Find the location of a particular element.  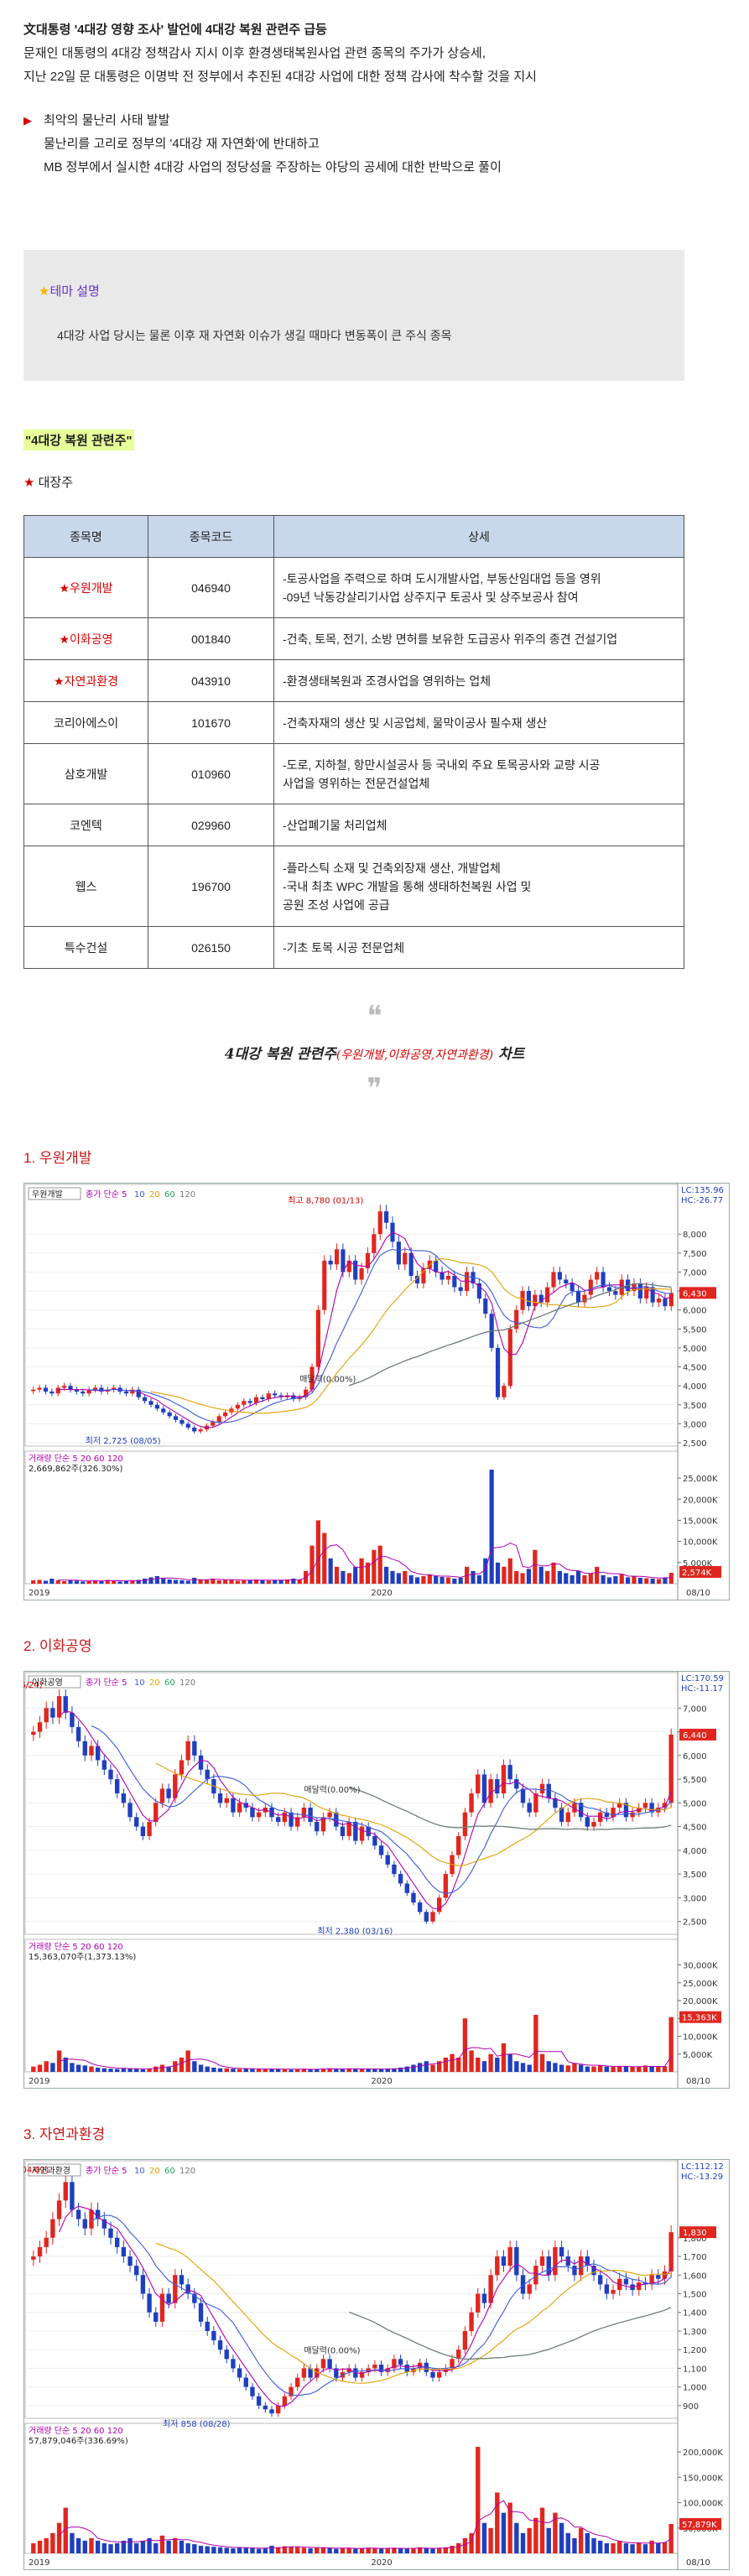

stock-code: 046940 is located at coordinates (211, 587).